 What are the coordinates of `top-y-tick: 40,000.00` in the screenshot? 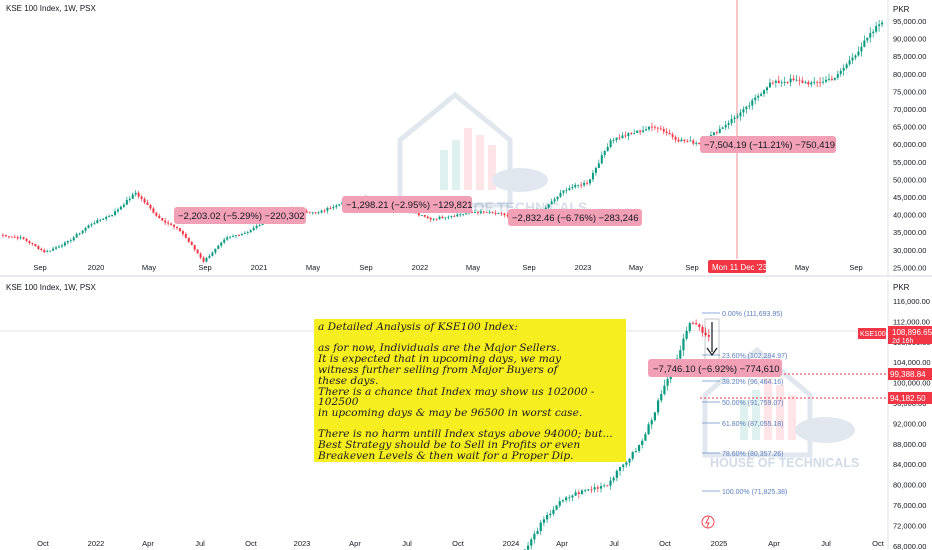 It's located at (909, 215).